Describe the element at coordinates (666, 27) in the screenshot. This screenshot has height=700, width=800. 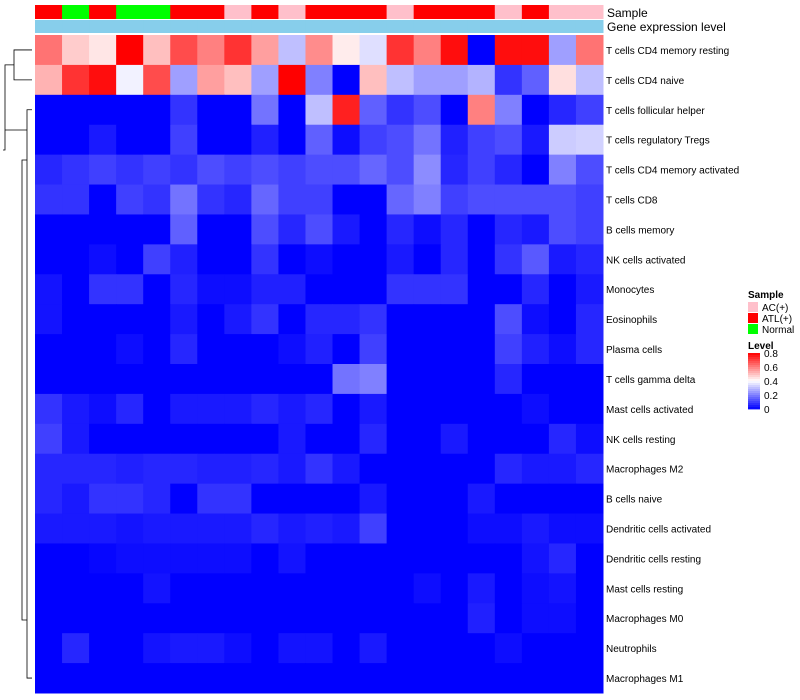
I see `level-annotation-label: Gene expression level` at that location.